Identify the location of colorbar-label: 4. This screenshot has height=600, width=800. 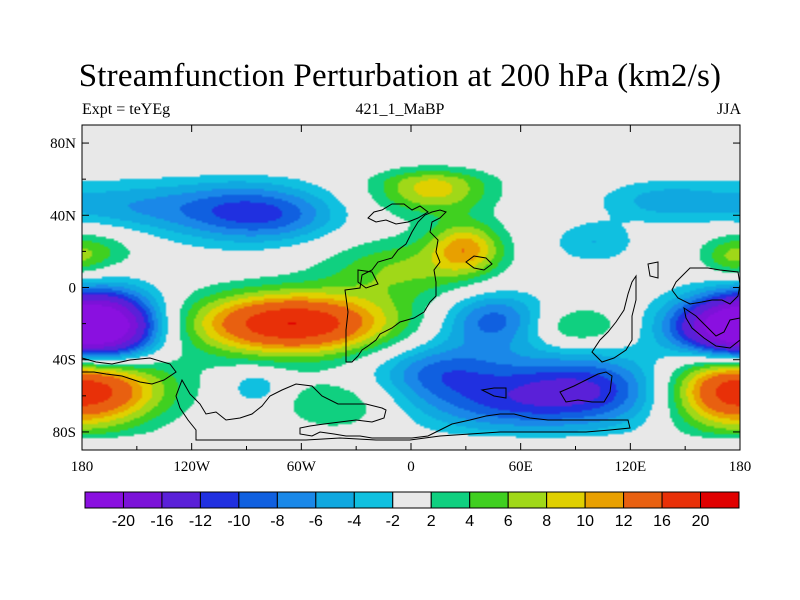
(469, 521).